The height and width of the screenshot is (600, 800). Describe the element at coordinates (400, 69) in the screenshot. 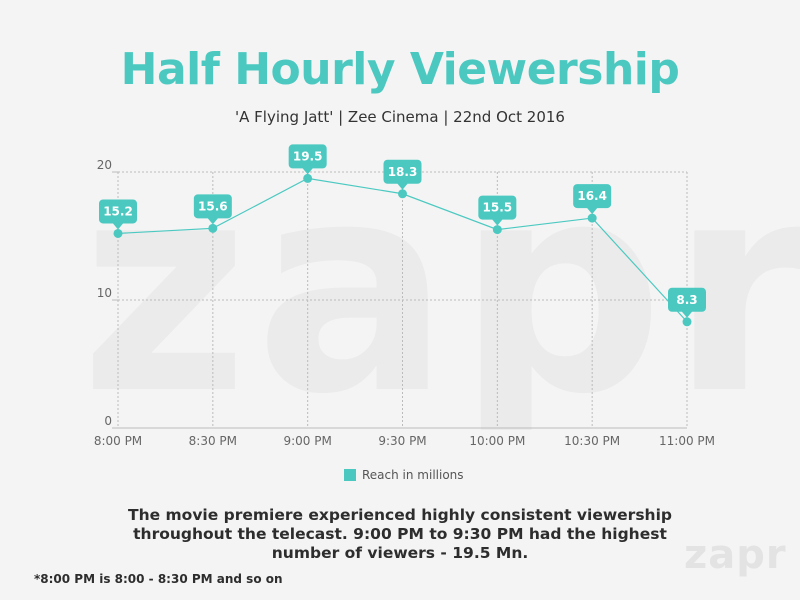

I see `chart-title: Half Hourly Viewership` at that location.